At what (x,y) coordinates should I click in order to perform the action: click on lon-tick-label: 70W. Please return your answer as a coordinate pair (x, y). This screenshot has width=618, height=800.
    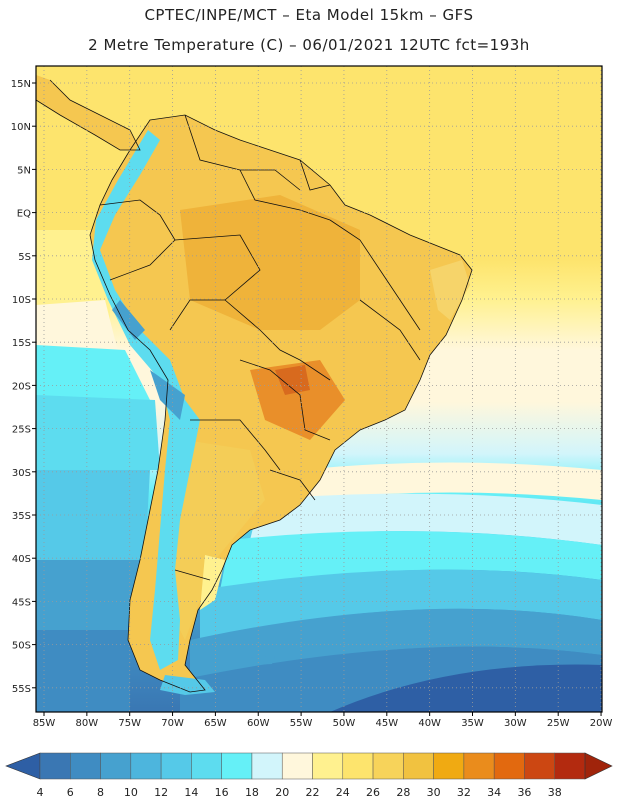
    Looking at the image, I should click on (172, 723).